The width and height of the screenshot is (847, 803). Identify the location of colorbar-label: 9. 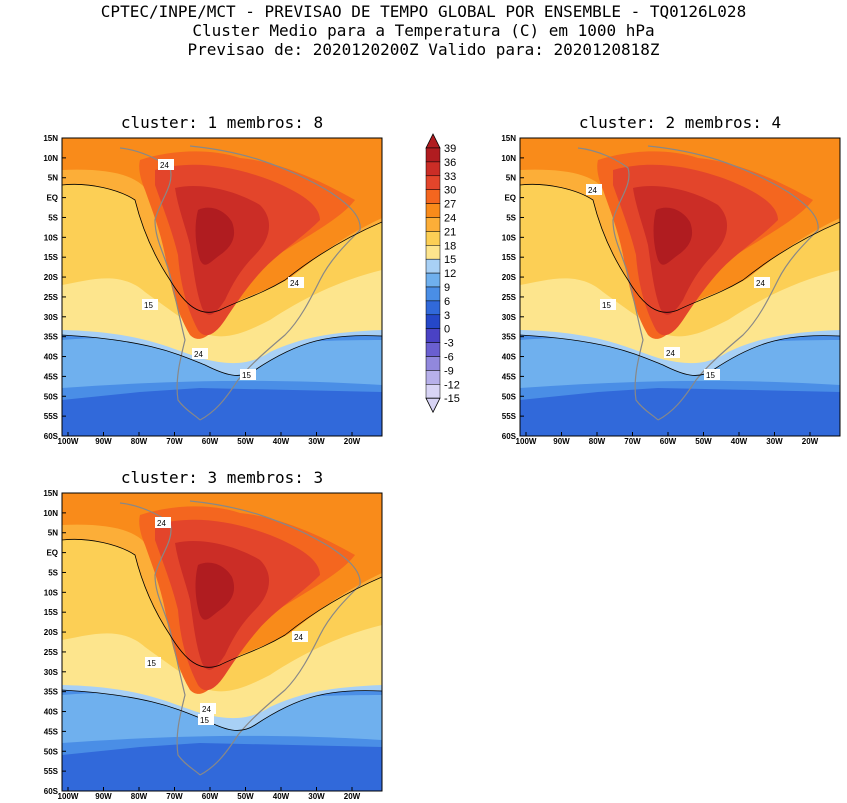
(447, 288).